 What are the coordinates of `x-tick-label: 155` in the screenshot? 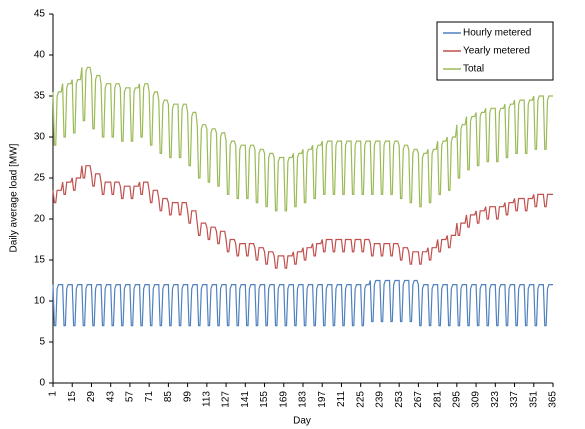 It's located at (264, 399).